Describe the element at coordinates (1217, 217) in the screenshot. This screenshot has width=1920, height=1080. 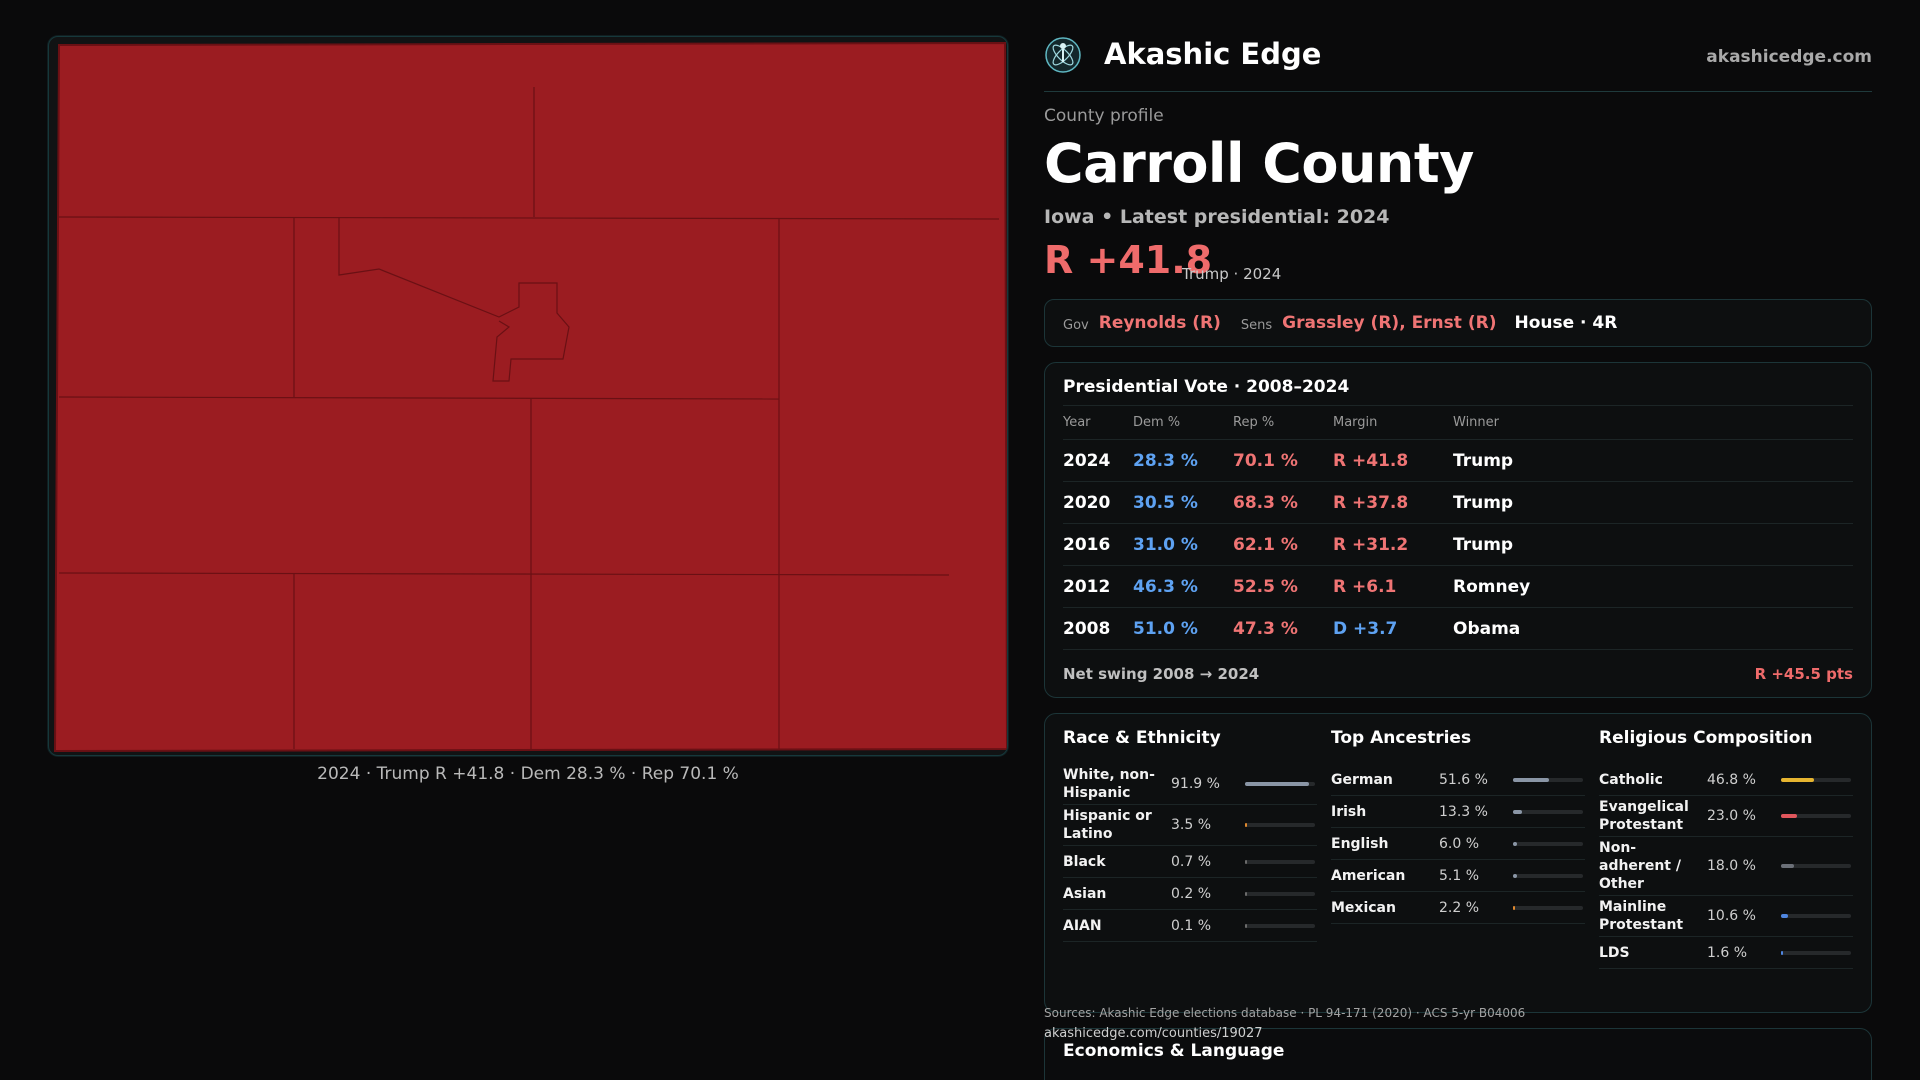
I see `page-subtitle: Iowa • Latest presidential: 2024` at that location.